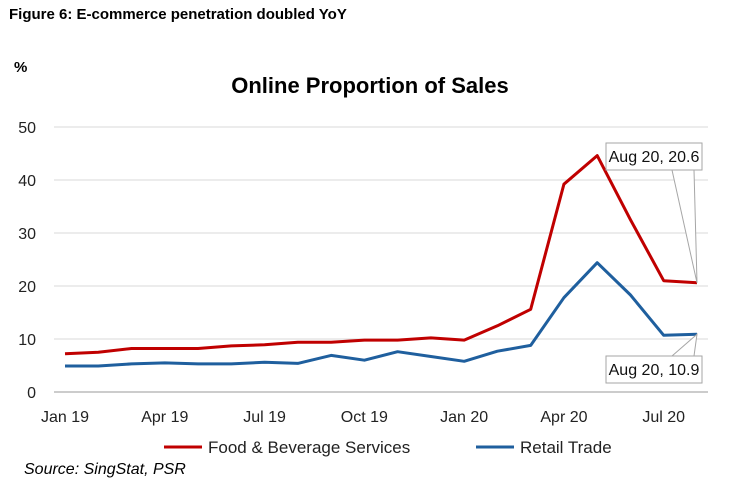  I want to click on x-tick-label: Jan 20, so click(464, 417).